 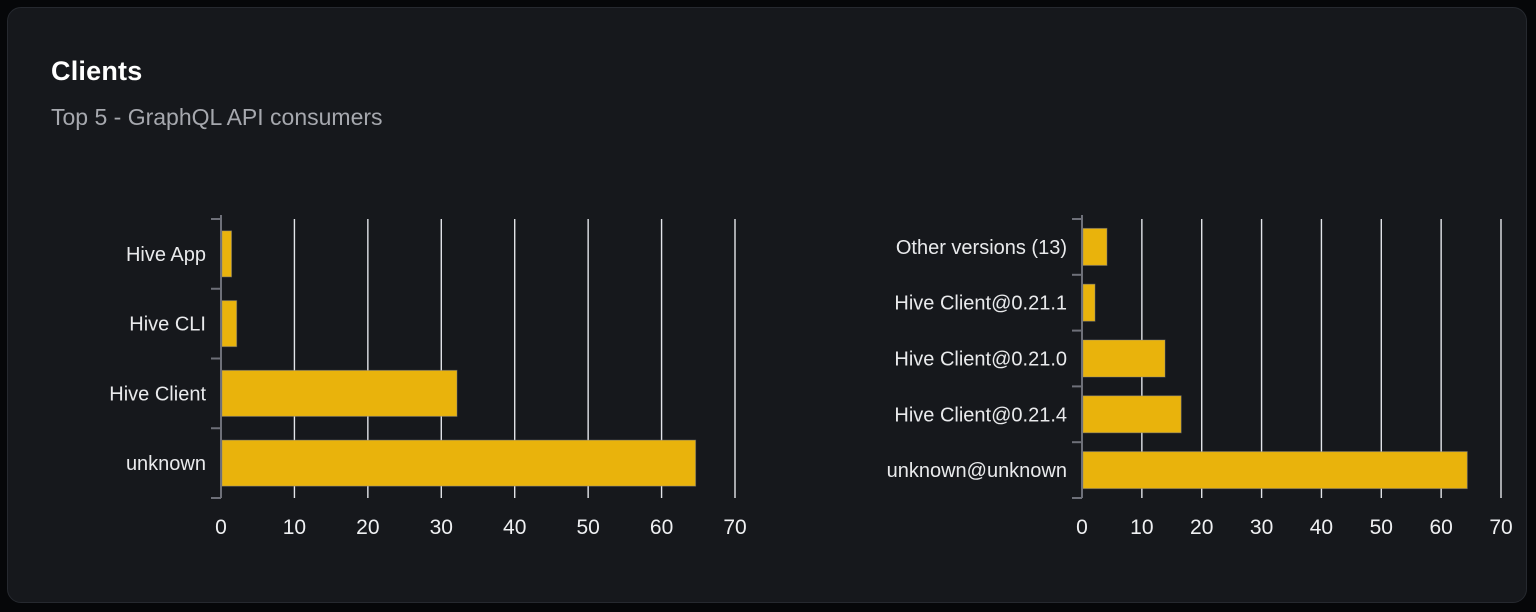 I want to click on category-label: Hive CLI, so click(x=167, y=325).